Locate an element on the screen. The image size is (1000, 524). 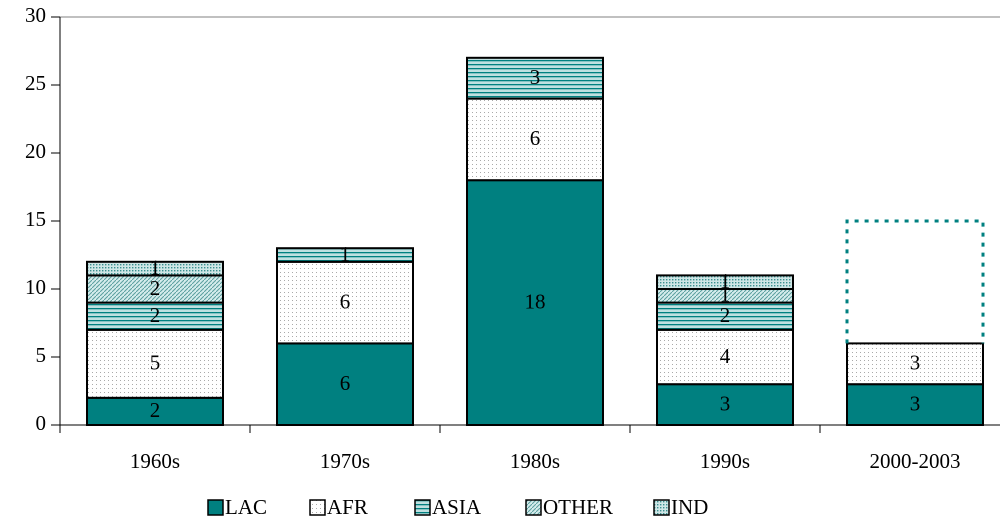
data-label: 5 is located at coordinates (155, 363).